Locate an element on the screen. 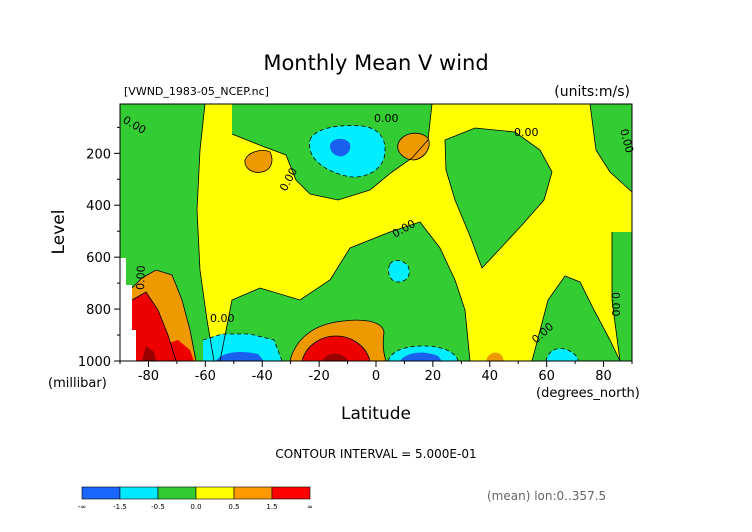  red-region-low-left-b is located at coordinates (177, 350).